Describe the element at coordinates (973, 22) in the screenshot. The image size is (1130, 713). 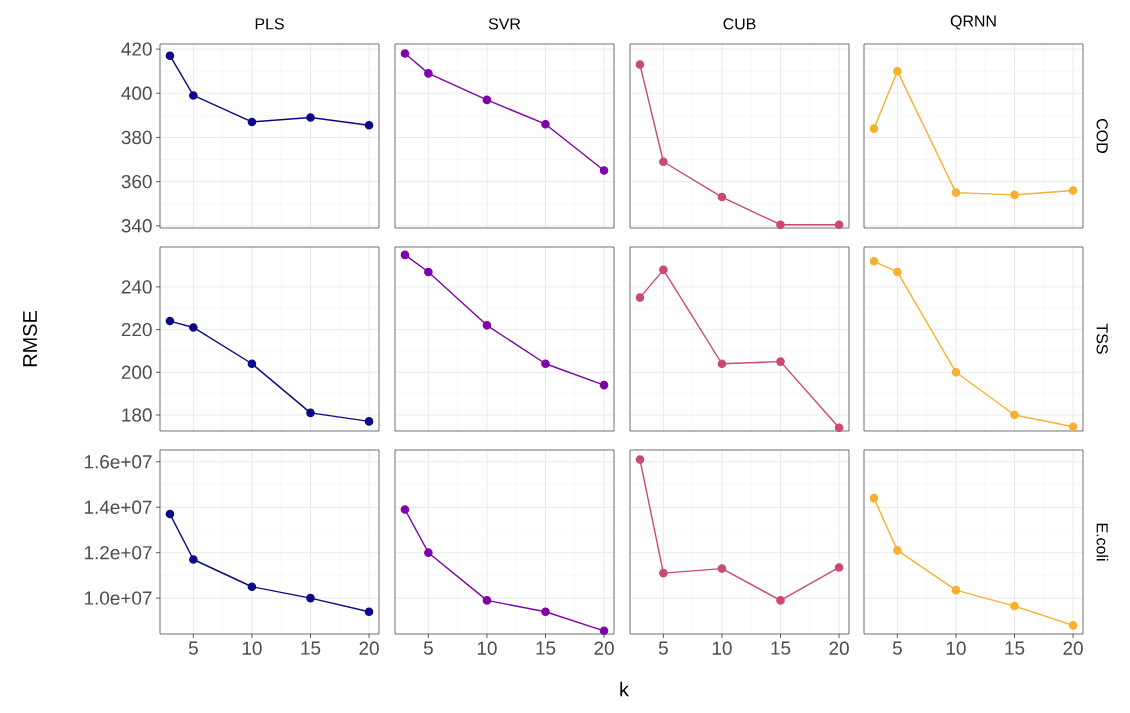
I see `chart-title: QRNN` at that location.